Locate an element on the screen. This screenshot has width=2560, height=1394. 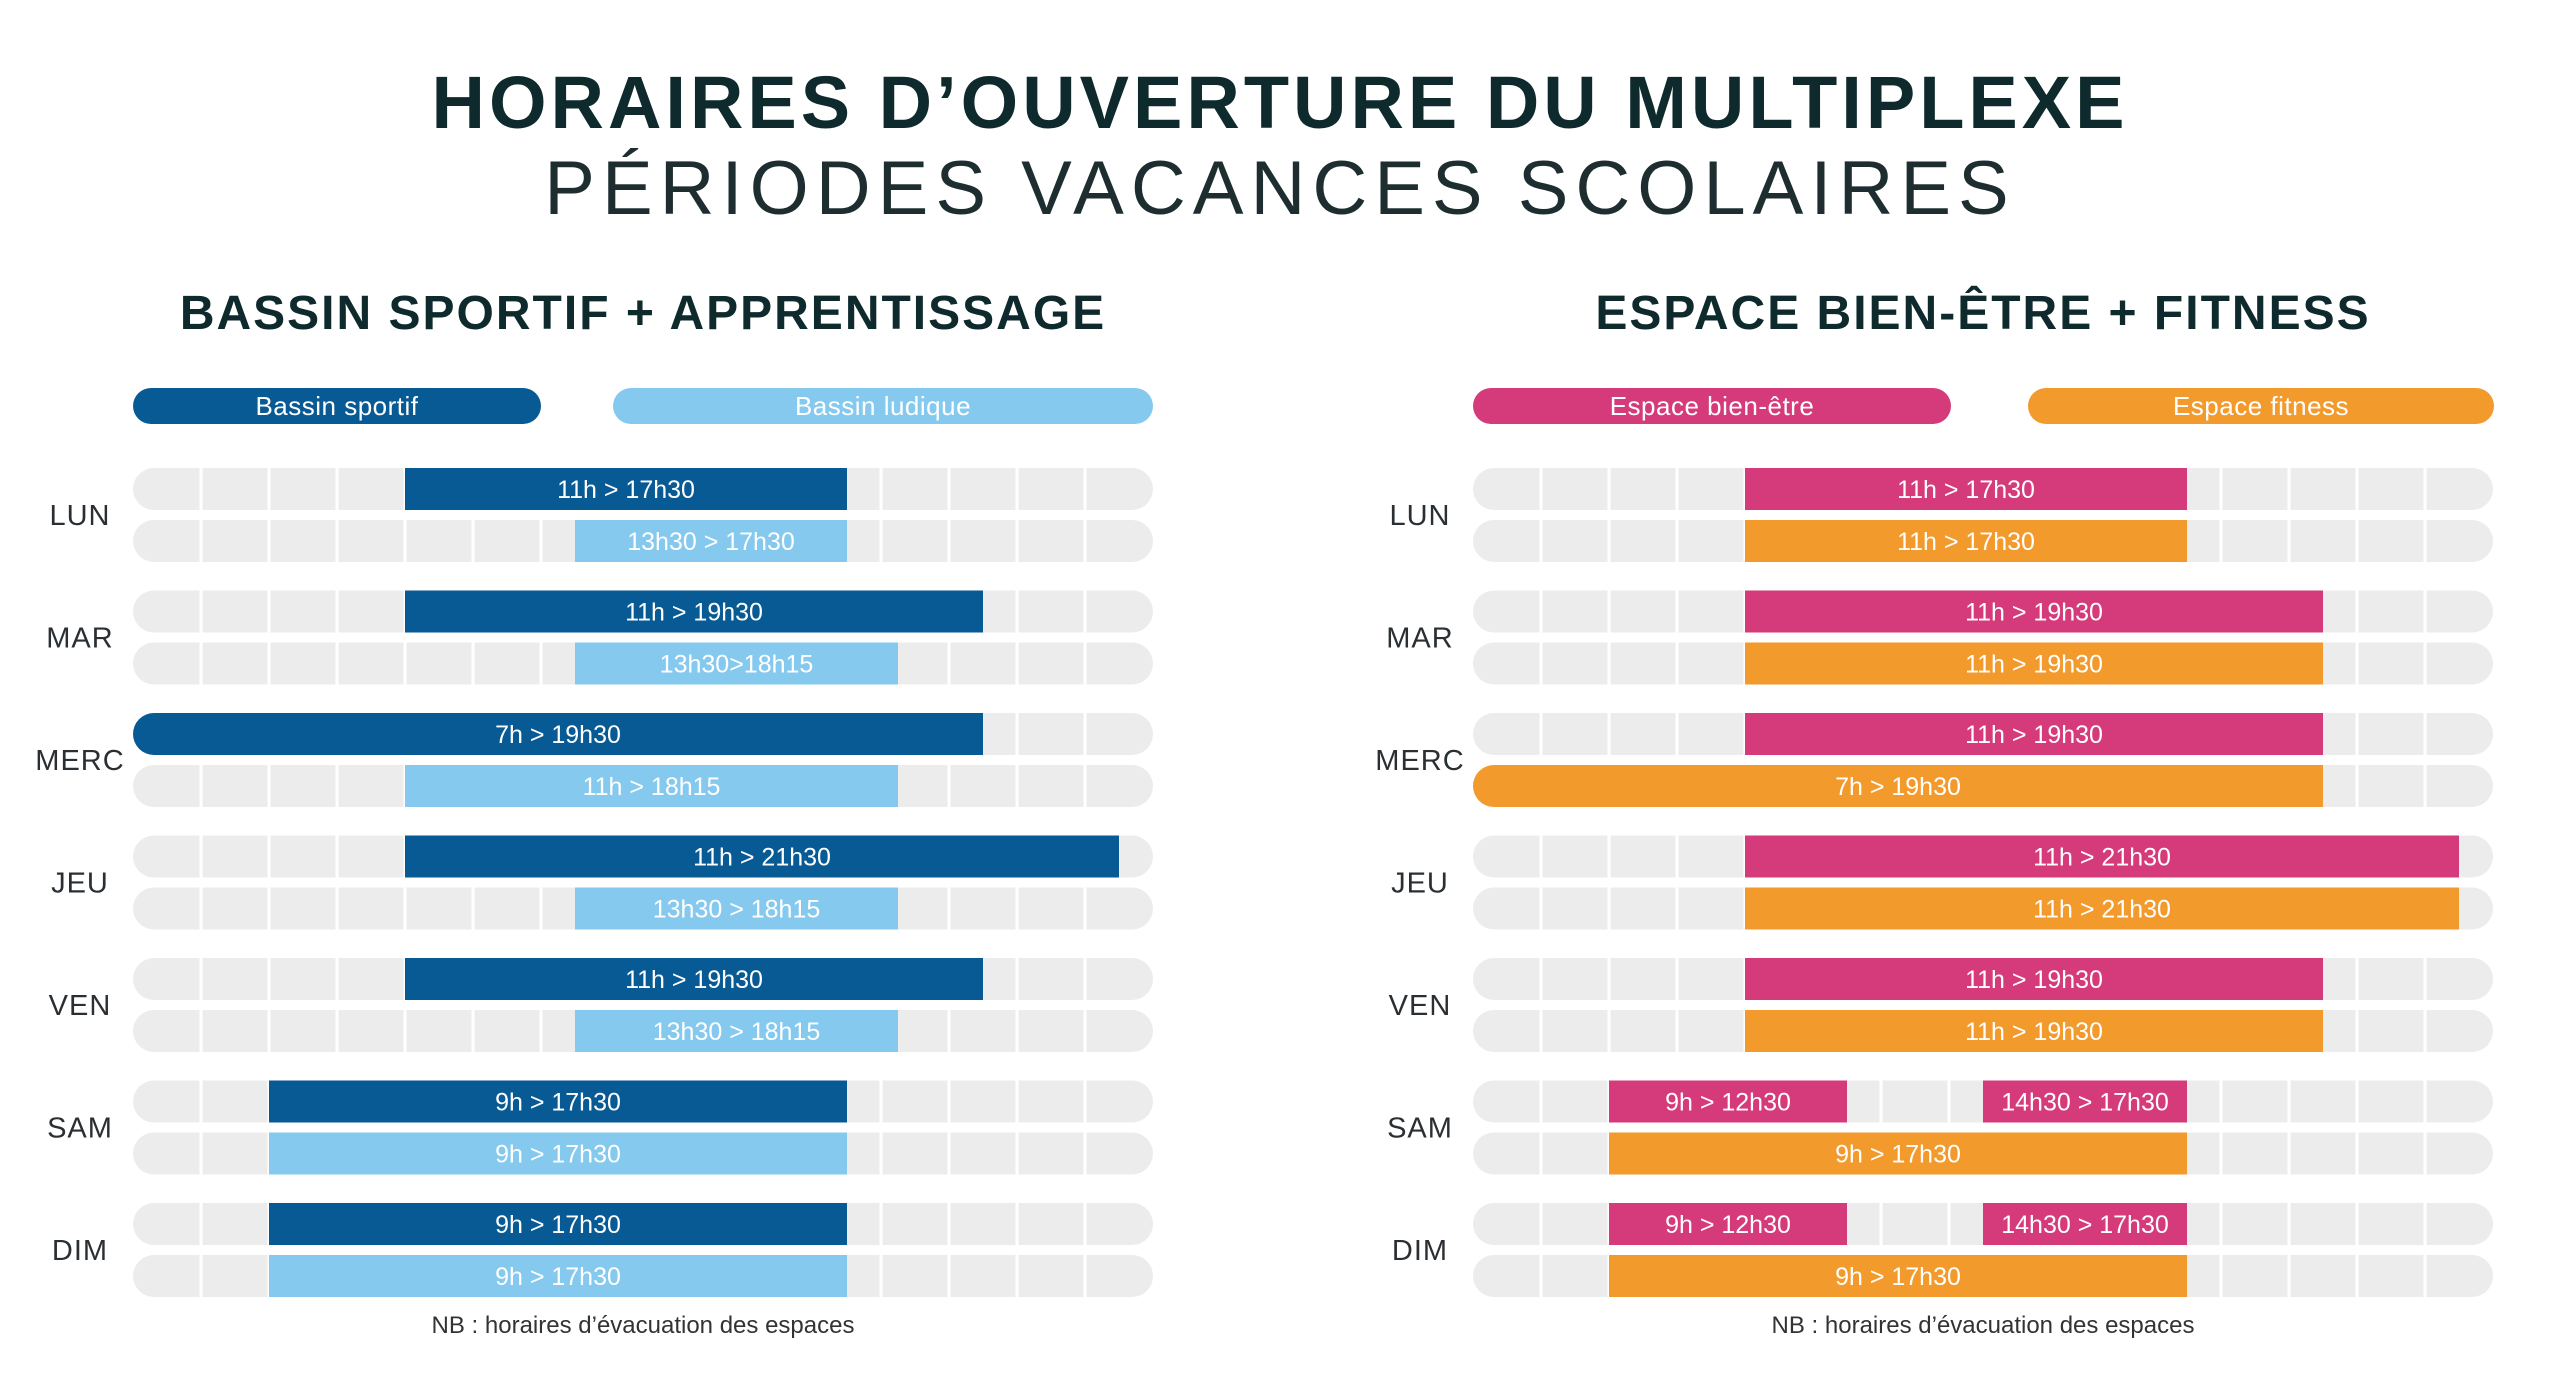
bar-bassin-sportif-ven is located at coordinates (694, 979).